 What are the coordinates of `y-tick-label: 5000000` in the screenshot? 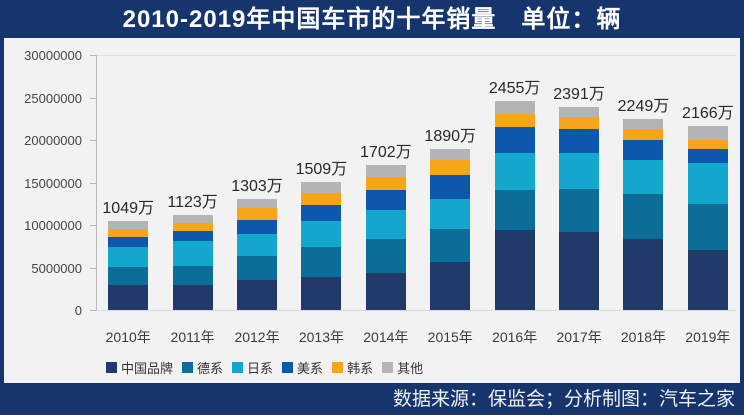 It's located at (56, 268).